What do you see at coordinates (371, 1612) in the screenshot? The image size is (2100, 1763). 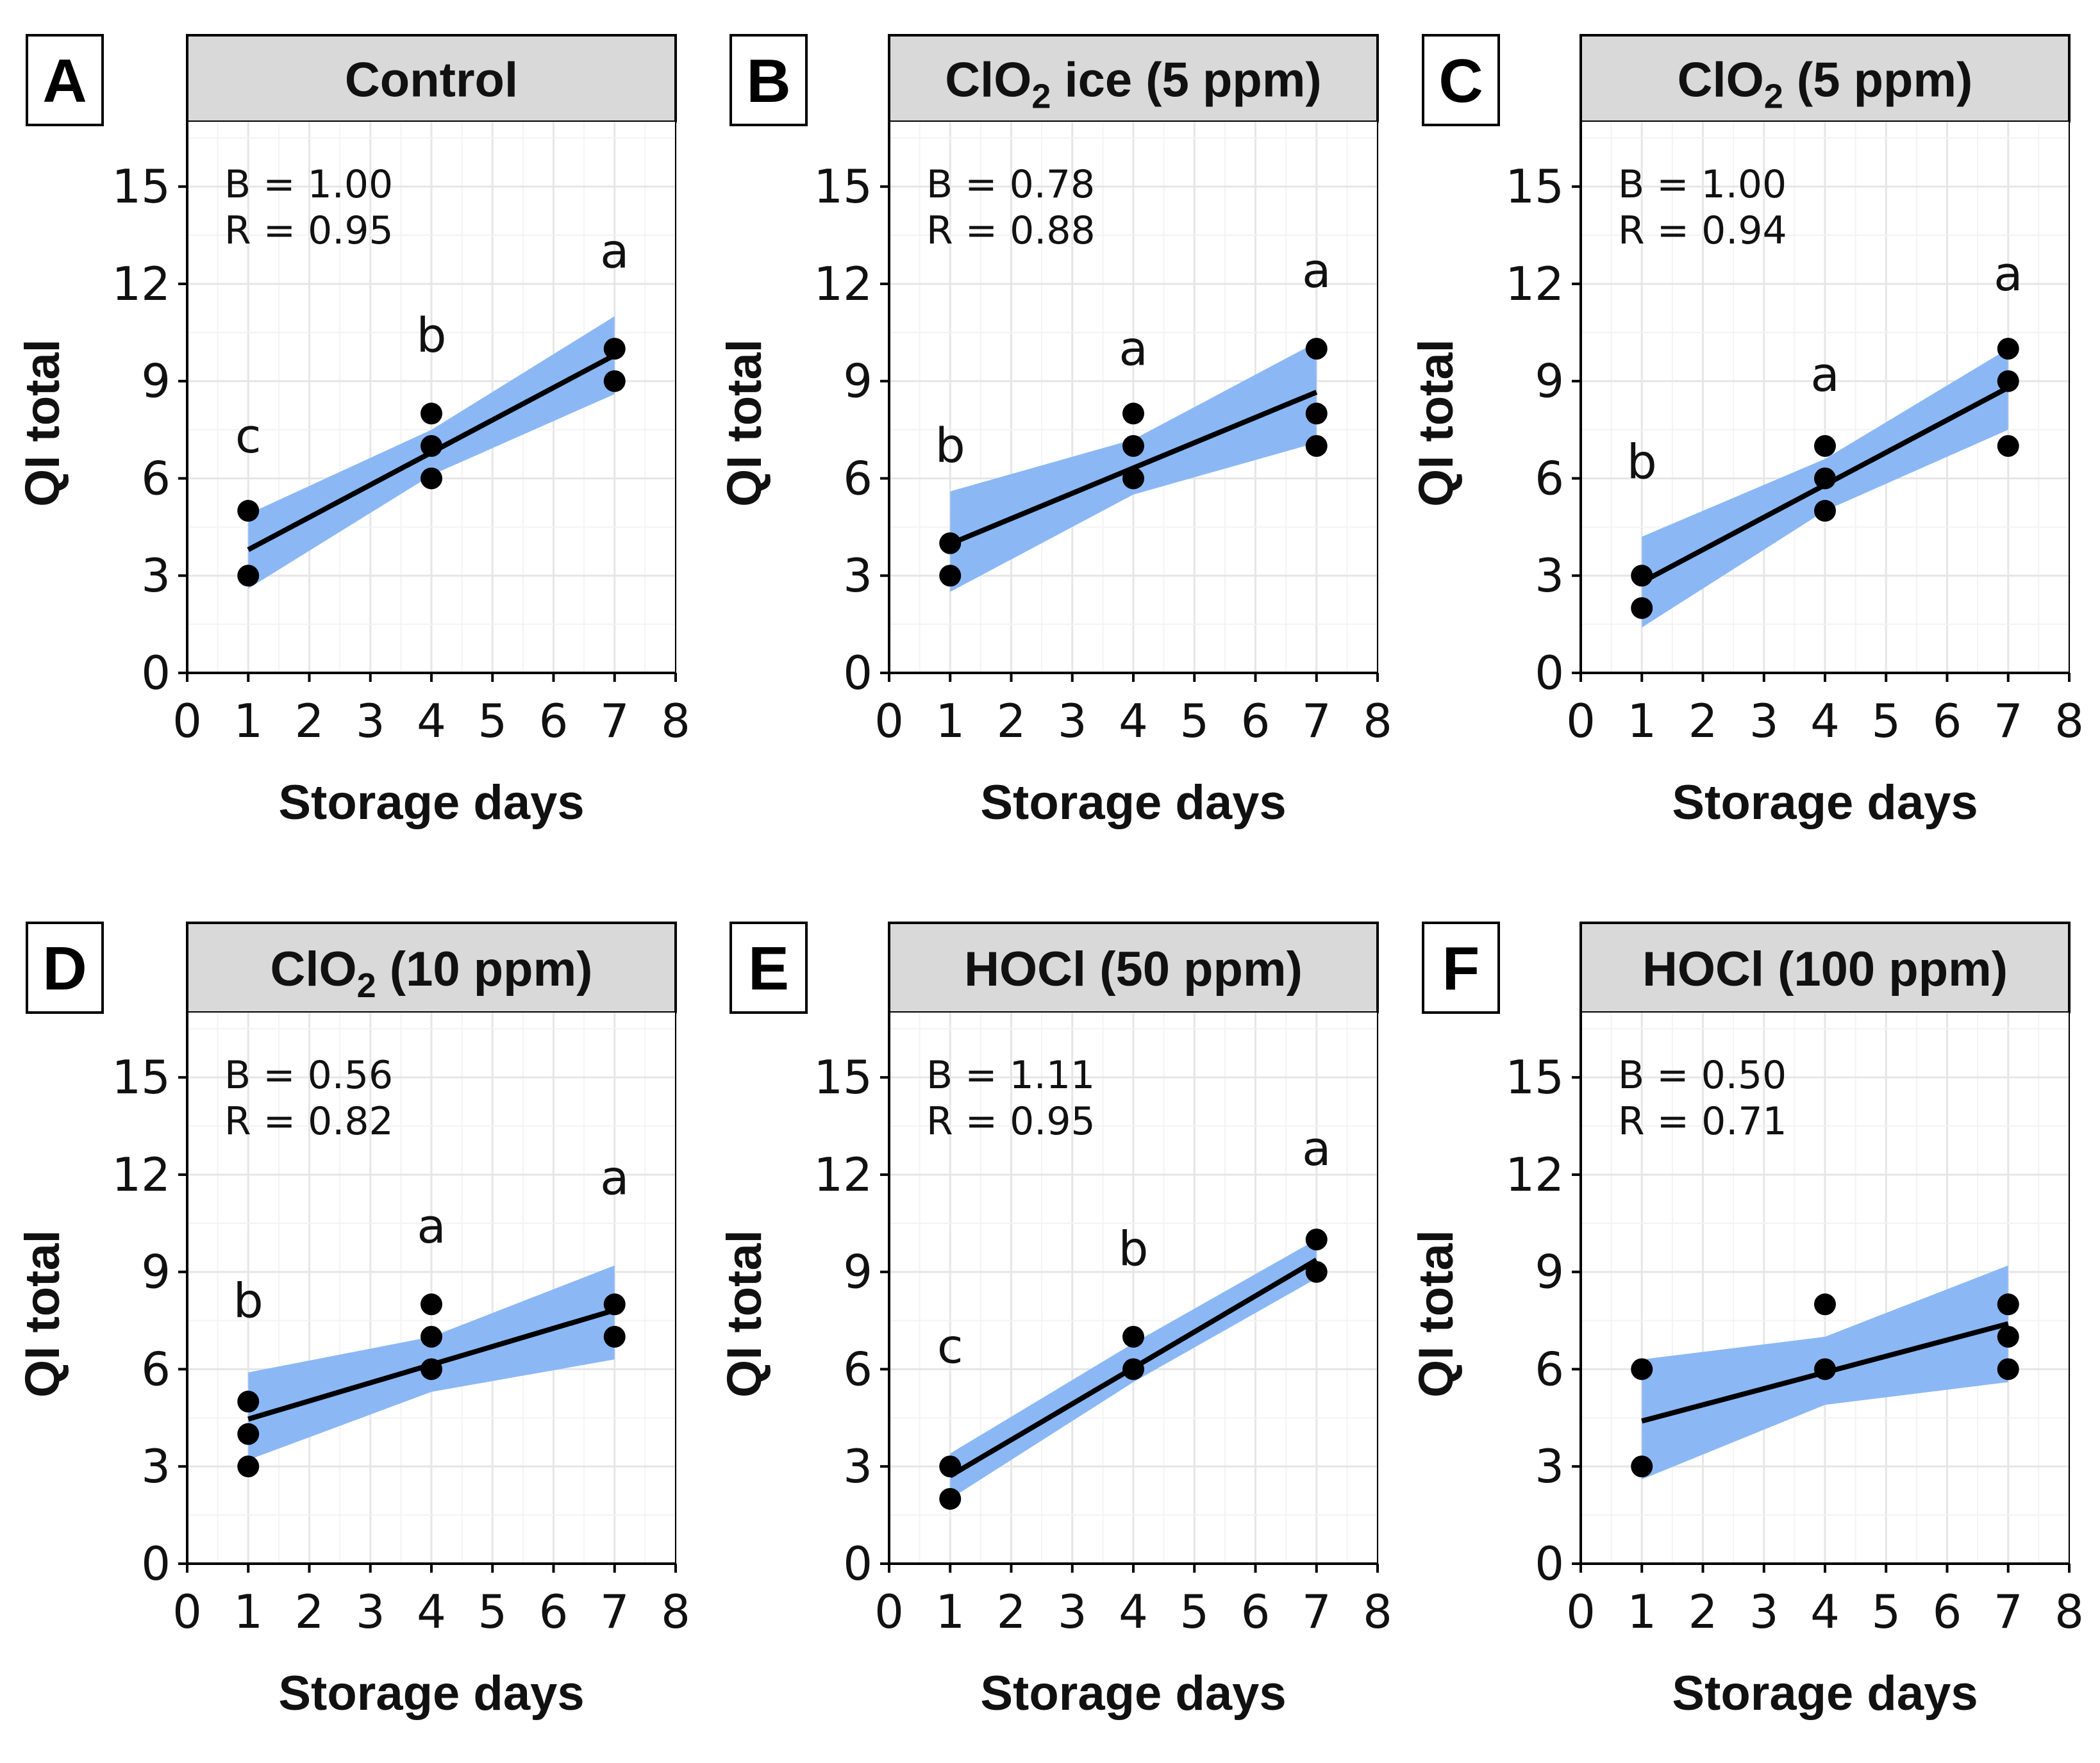 I see `panel-d-x-tick-label-3: 3` at bounding box center [371, 1612].